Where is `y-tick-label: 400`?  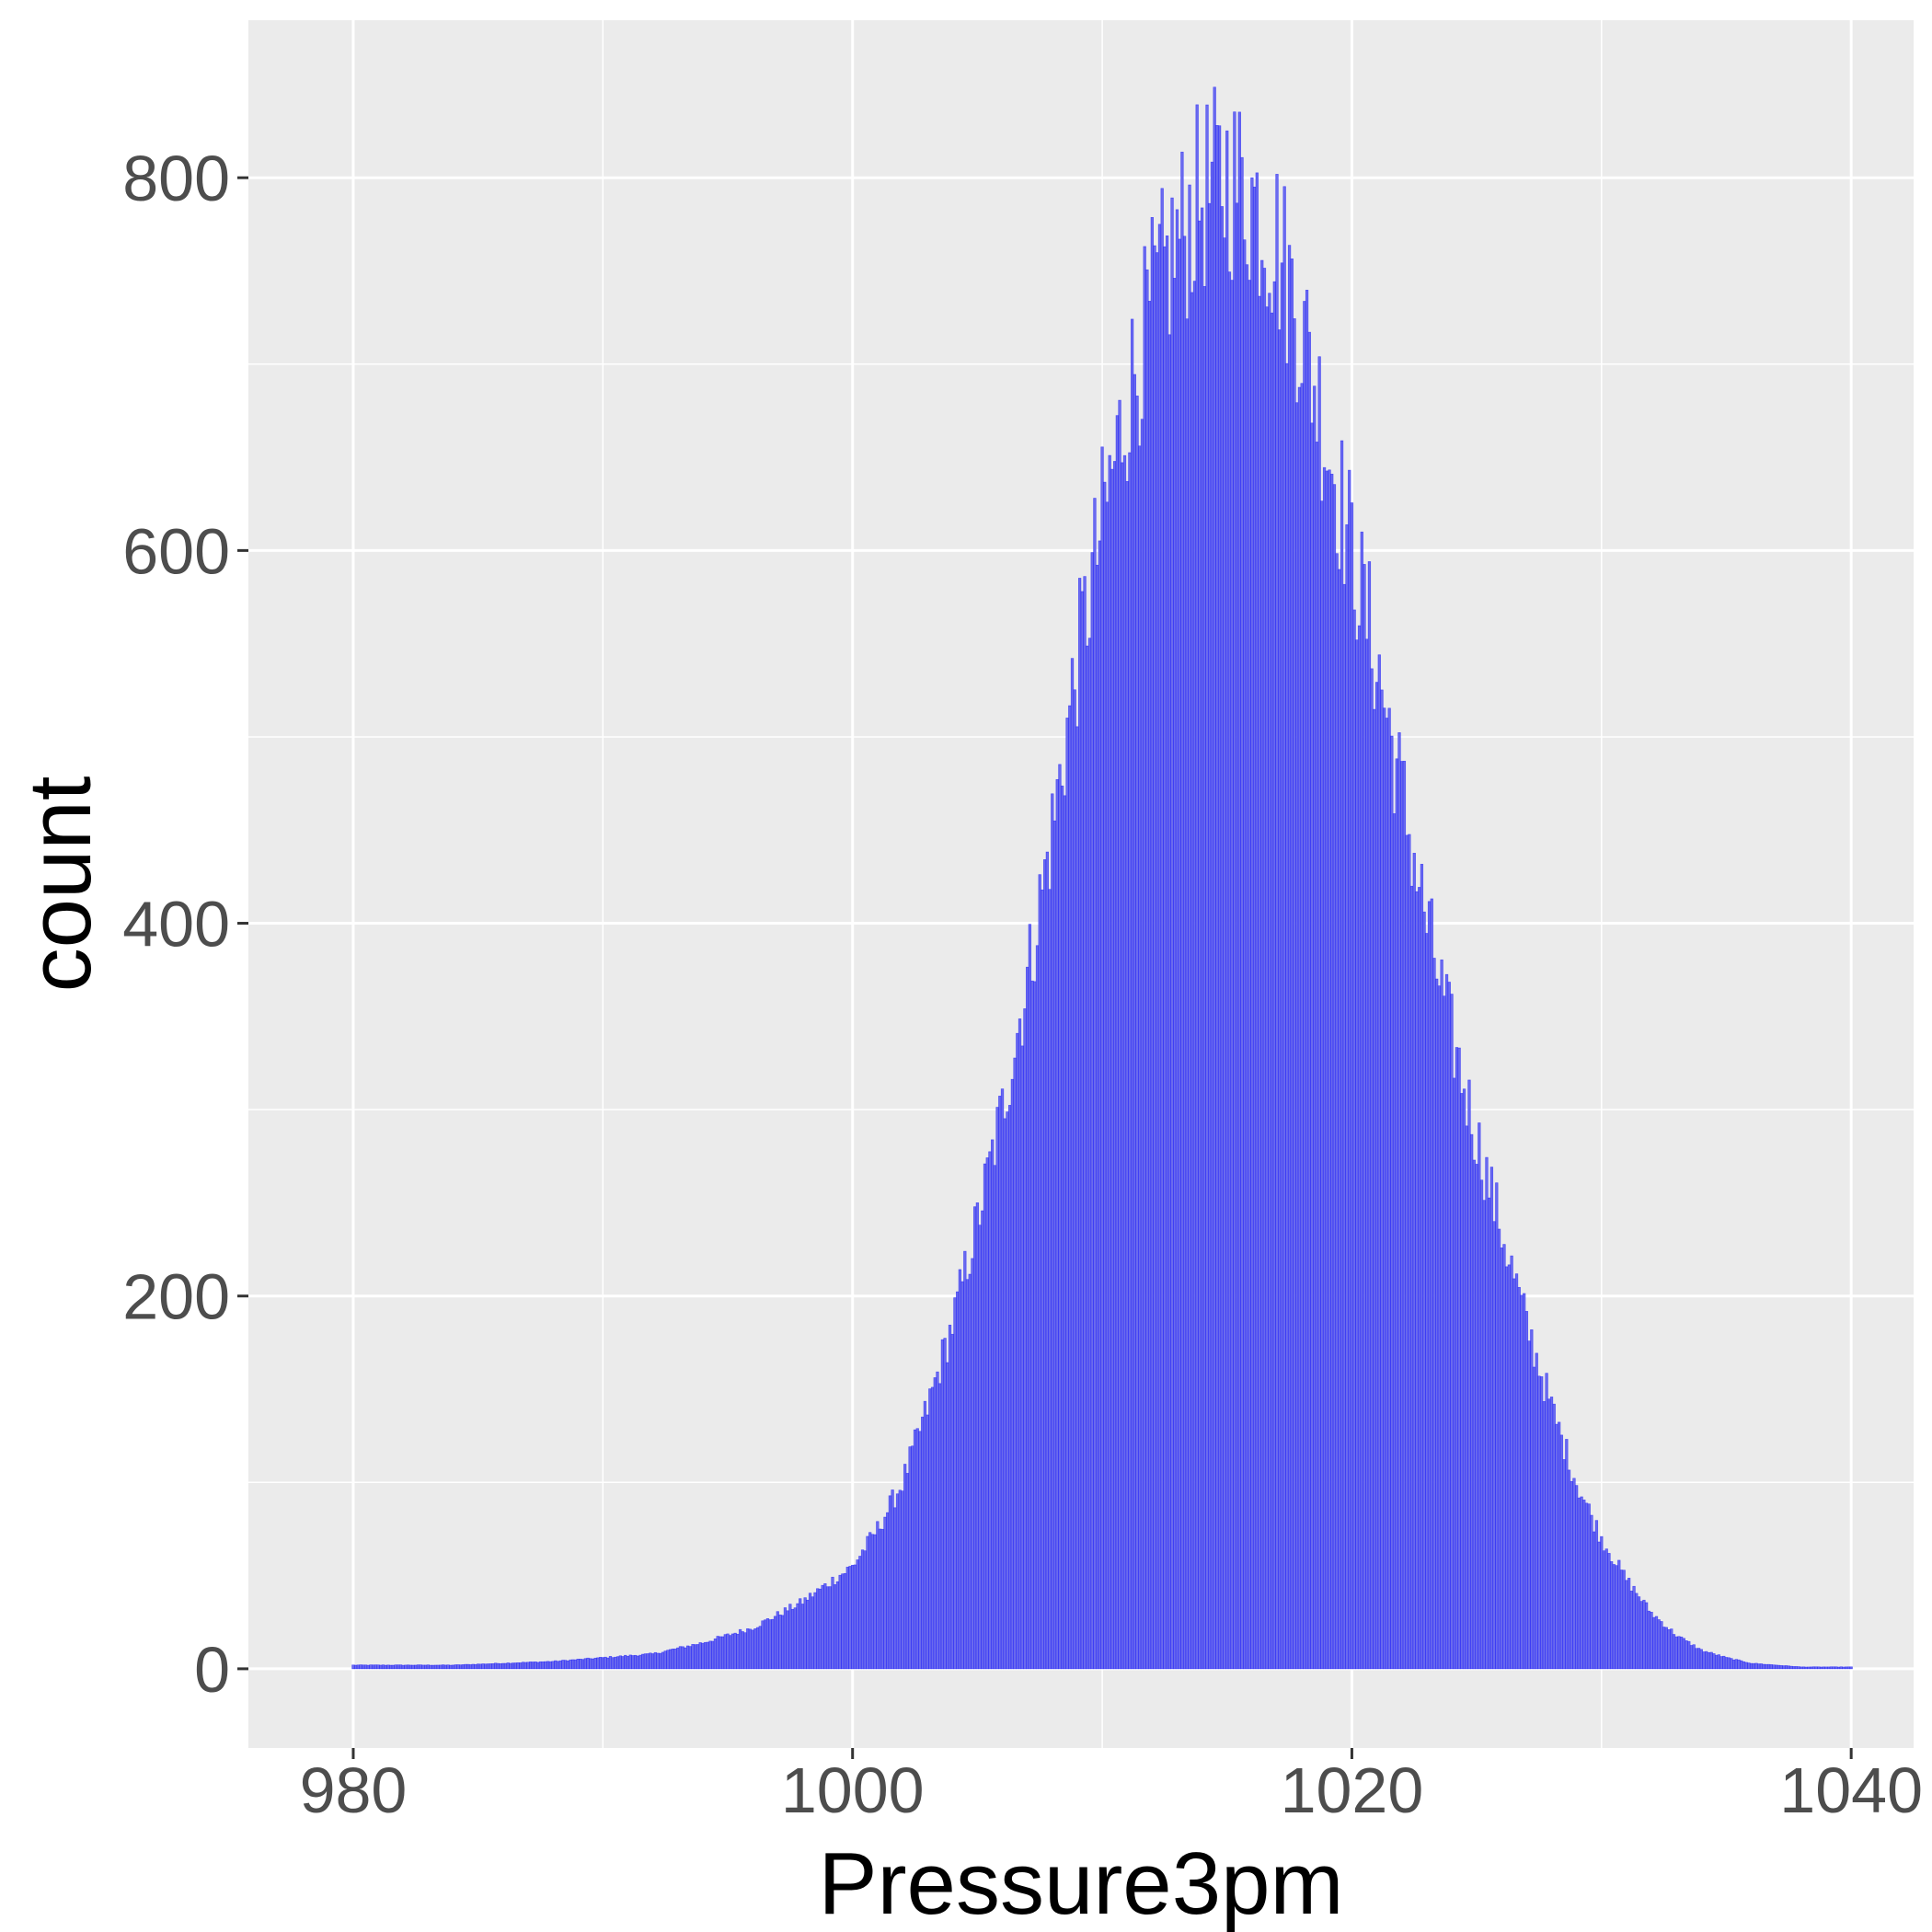
y-tick-label: 400 is located at coordinates (176, 924).